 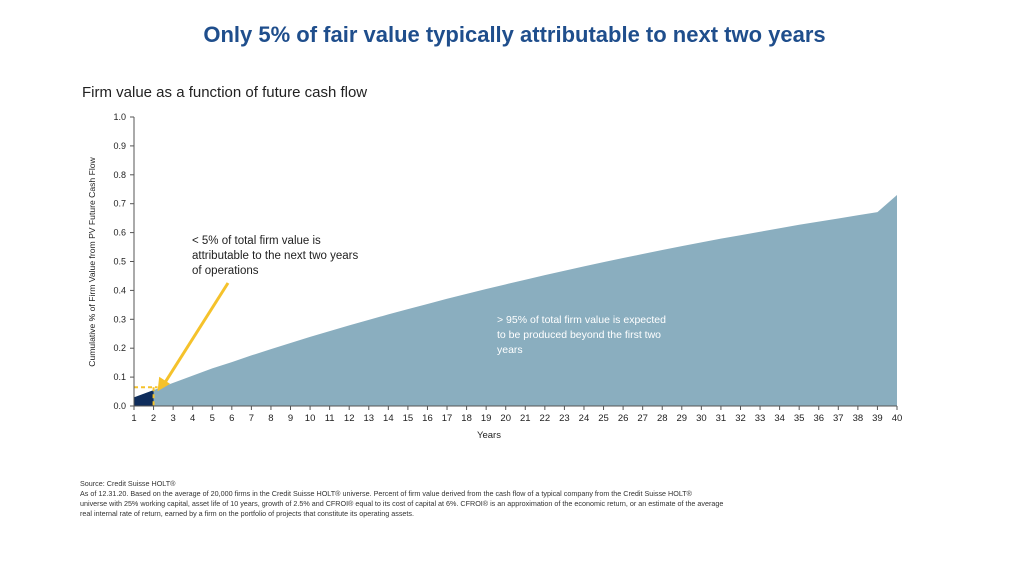 I want to click on x-tick-label: 38, so click(x=858, y=418).